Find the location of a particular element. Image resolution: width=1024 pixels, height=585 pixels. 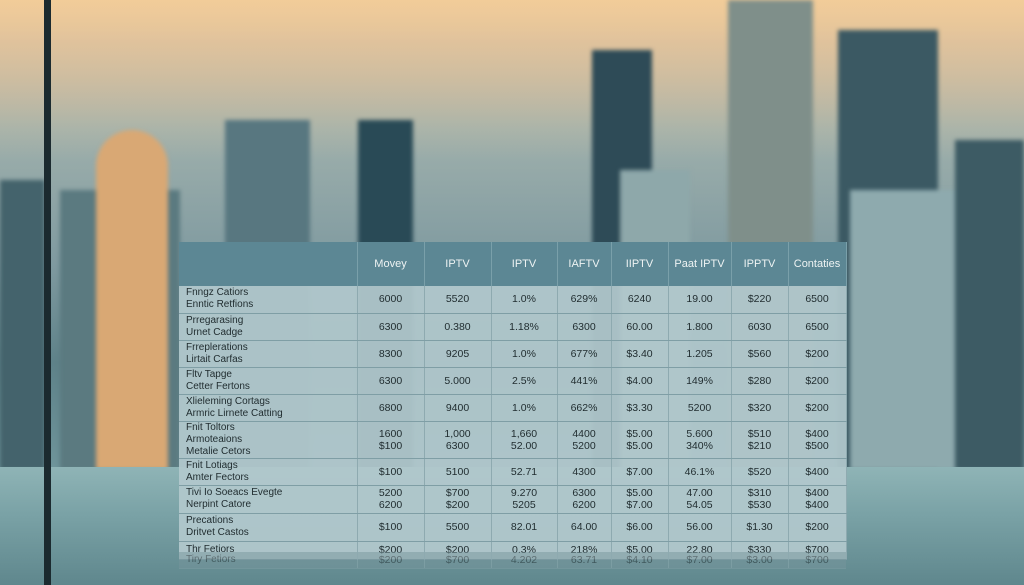

cell-value: 6200 is located at coordinates (584, 505).